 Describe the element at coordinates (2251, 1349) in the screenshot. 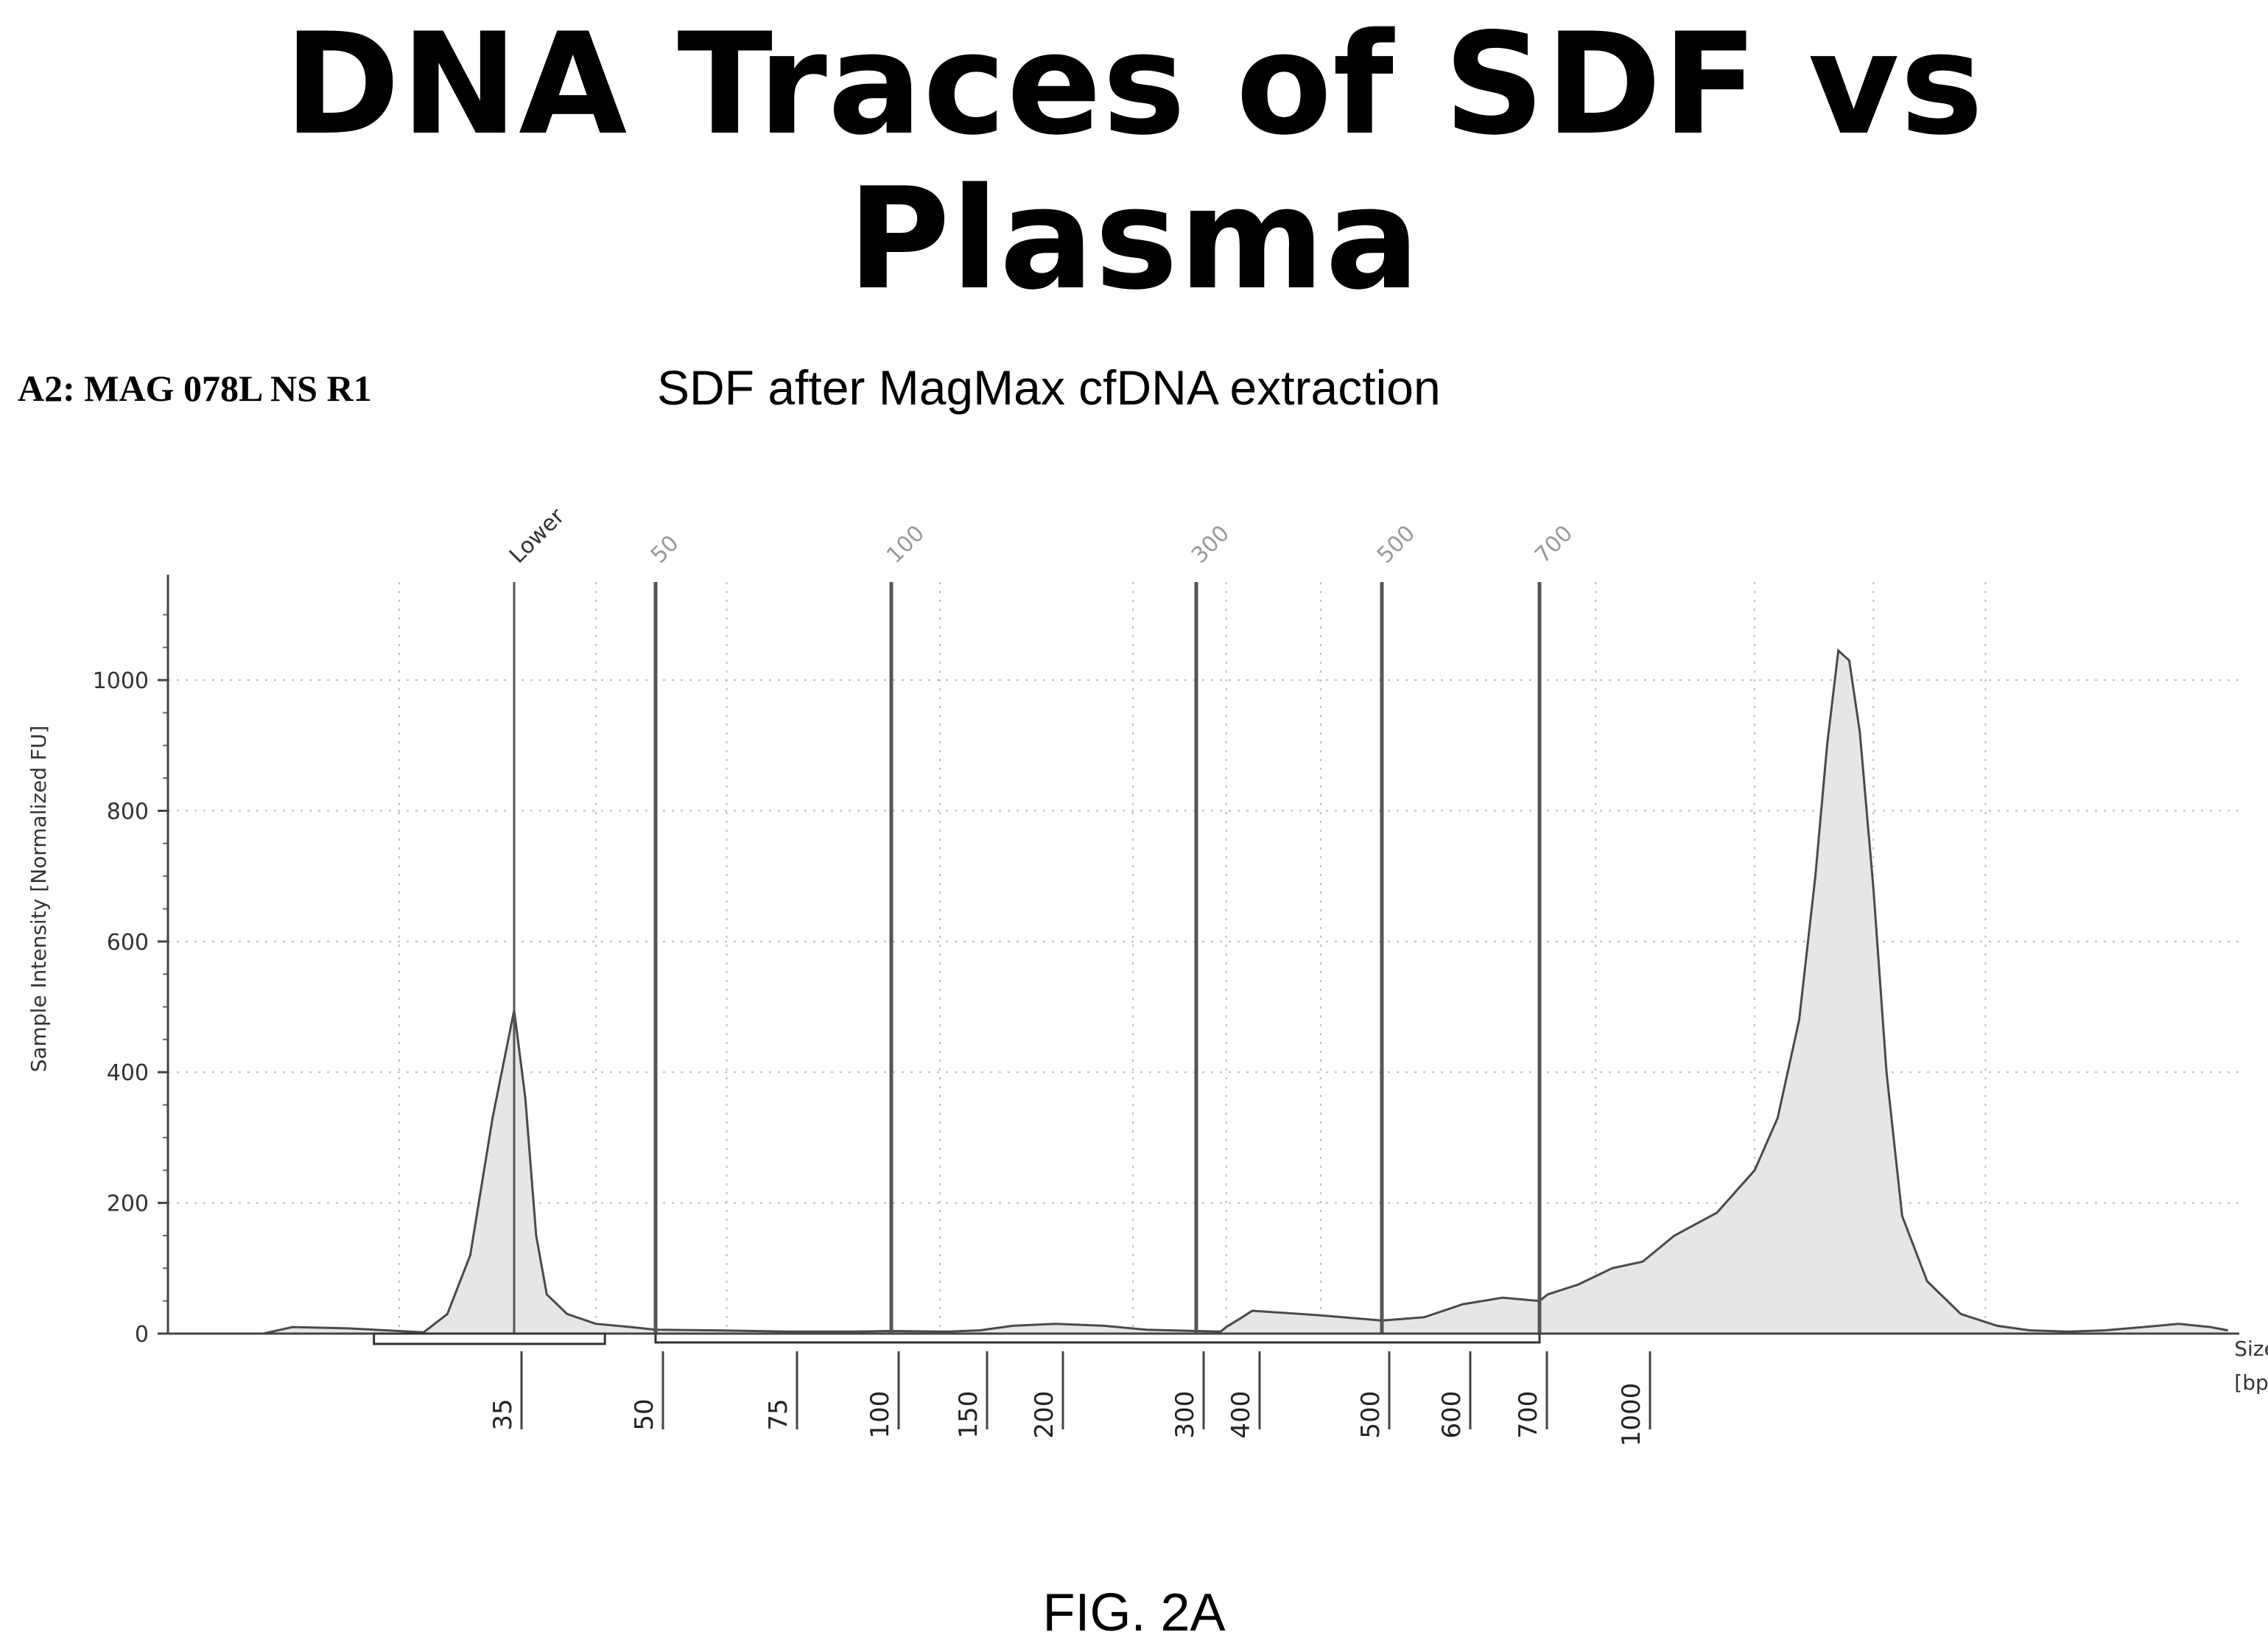

I see `x-axis-title: Size` at that location.